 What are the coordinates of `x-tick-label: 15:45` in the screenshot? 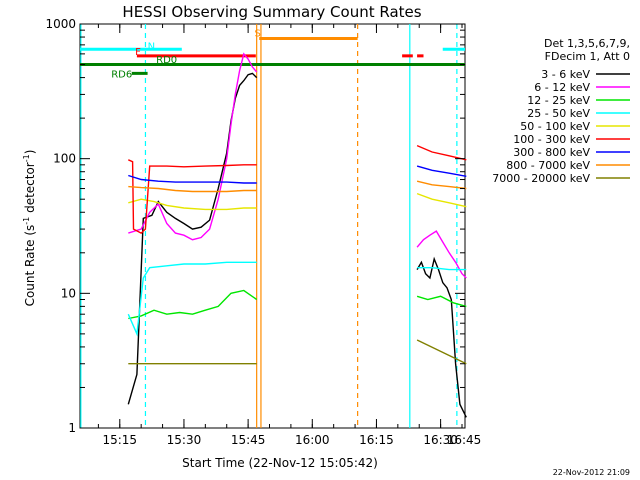 It's located at (248, 440).